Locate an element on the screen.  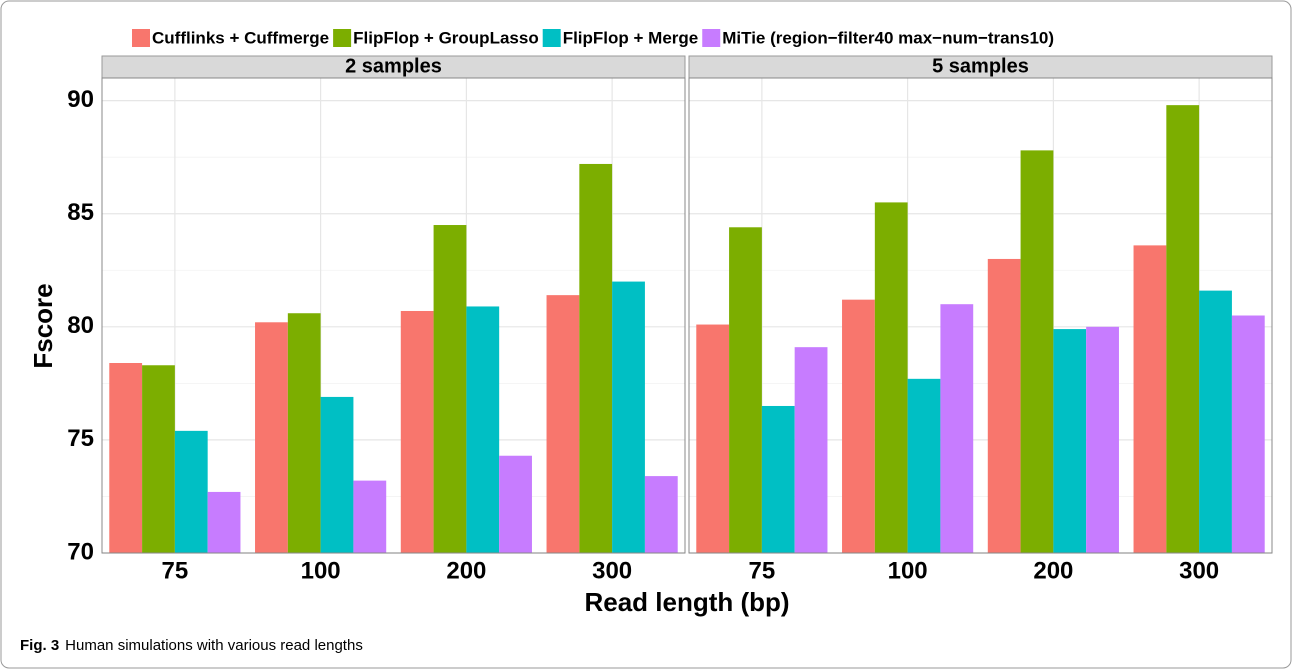
y-tick-label: 85 is located at coordinates (80, 212).